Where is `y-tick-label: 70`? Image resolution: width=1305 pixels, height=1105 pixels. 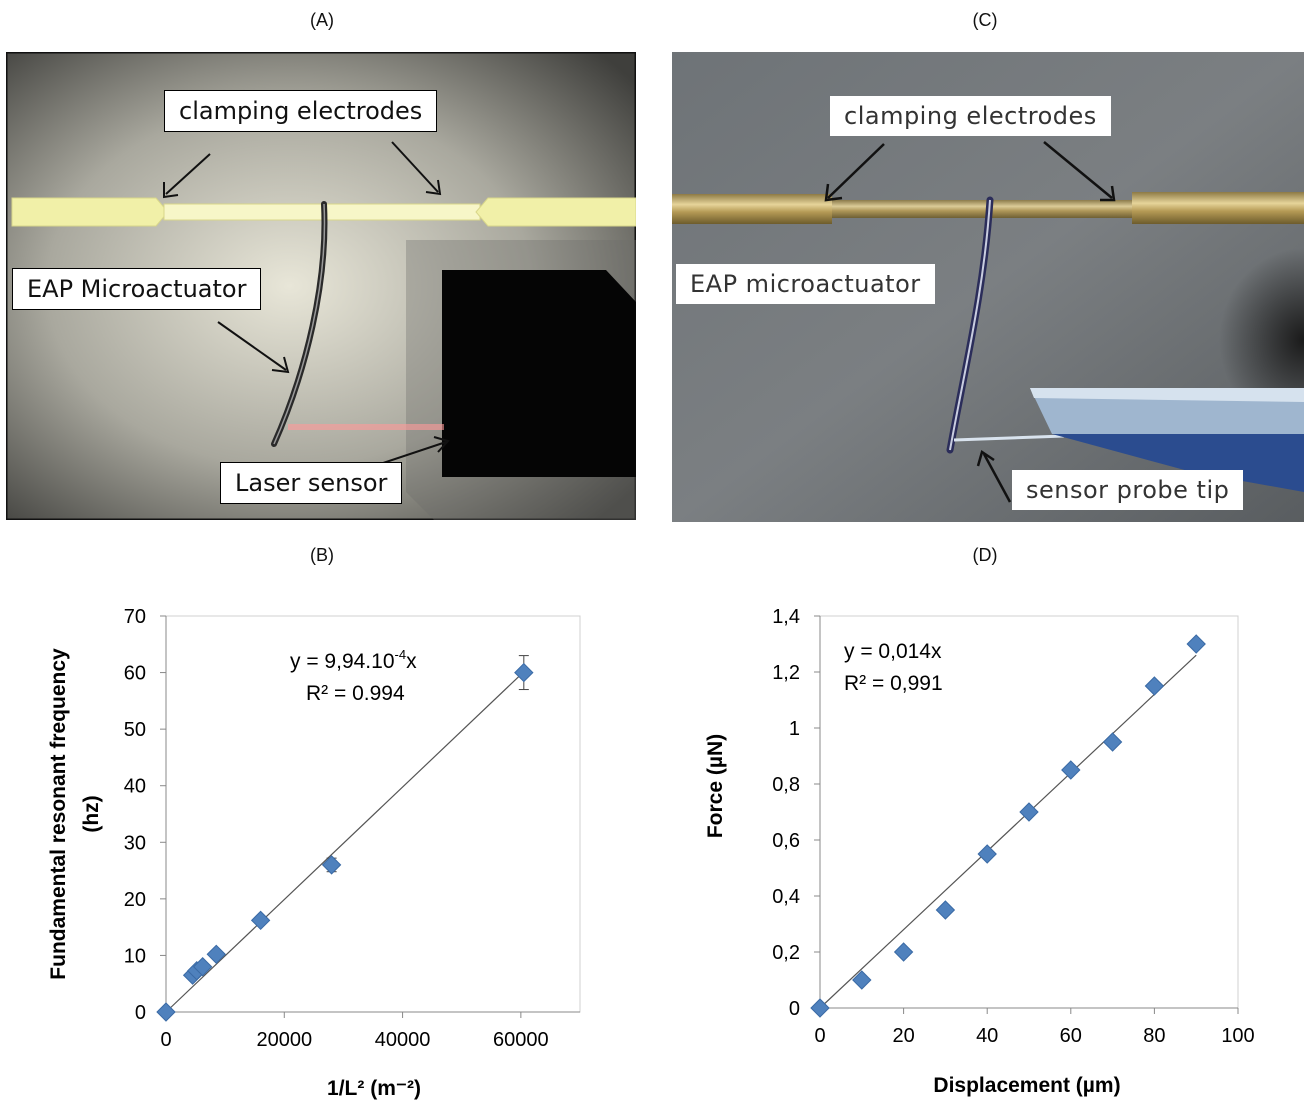 y-tick-label: 70 is located at coordinates (135, 617).